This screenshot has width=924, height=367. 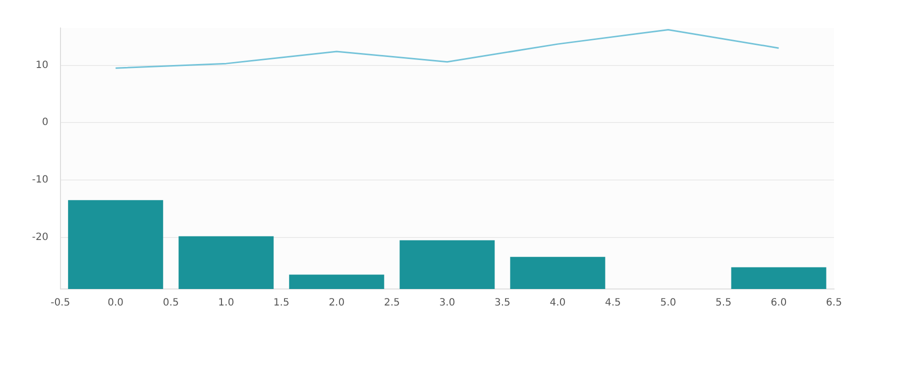 I want to click on x-tick-label: 0.5, so click(x=170, y=303).